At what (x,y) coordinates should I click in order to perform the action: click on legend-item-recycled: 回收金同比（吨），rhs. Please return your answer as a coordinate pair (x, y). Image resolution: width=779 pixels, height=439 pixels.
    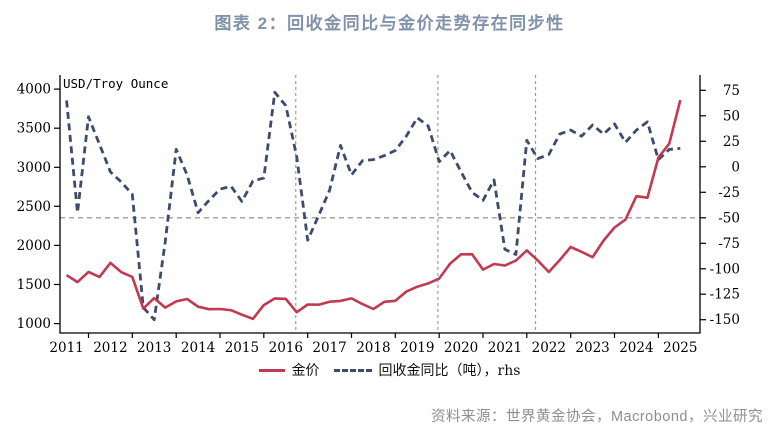
    Looking at the image, I should click on (427, 370).